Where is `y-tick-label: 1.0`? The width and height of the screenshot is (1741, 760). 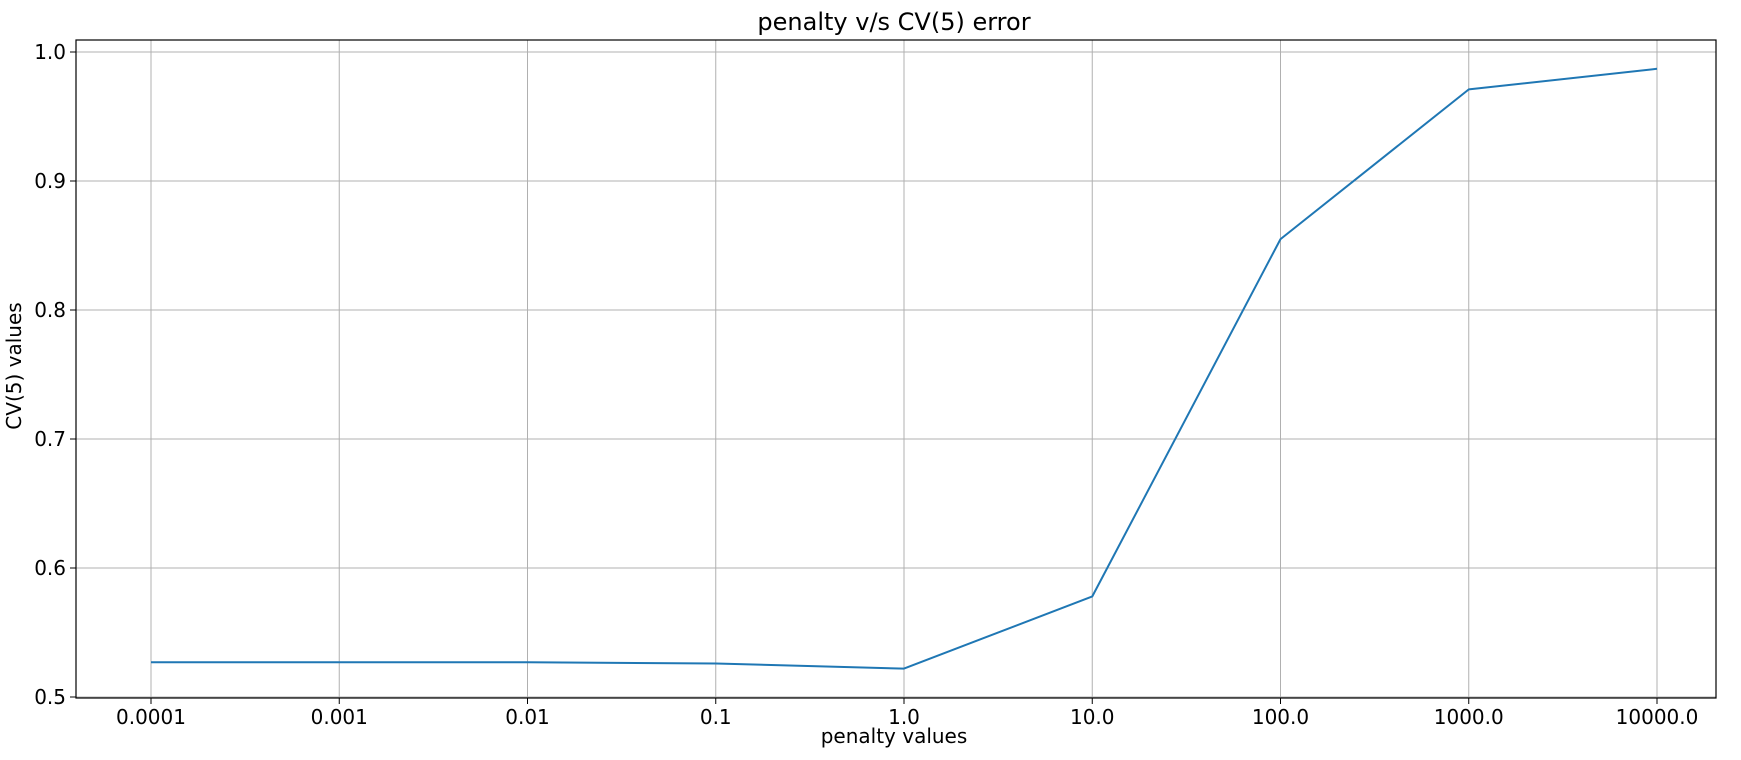
y-tick-label: 1.0 is located at coordinates (50, 52).